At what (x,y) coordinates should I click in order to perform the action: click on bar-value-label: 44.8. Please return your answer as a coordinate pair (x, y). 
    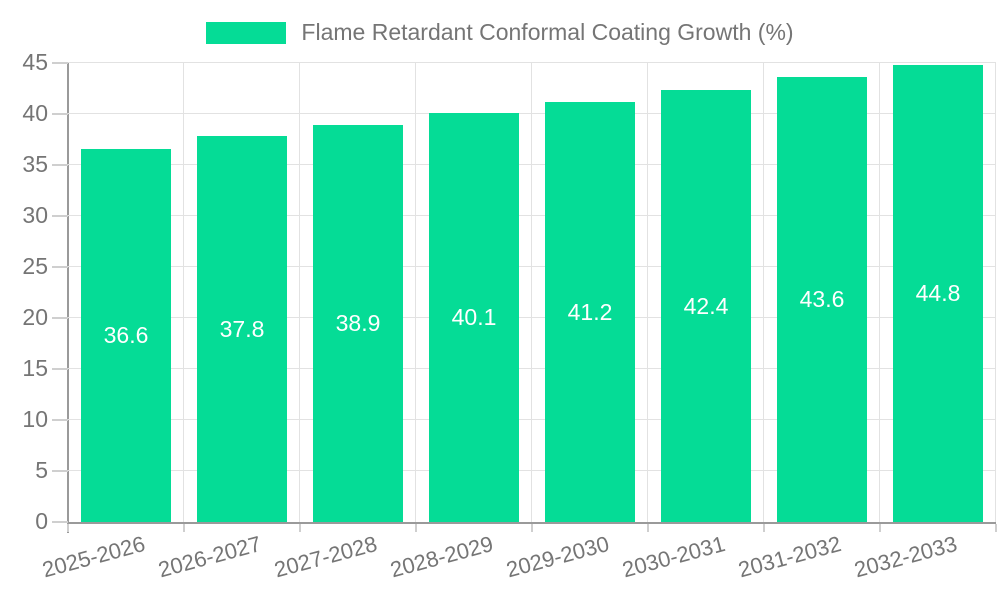
    Looking at the image, I should click on (938, 293).